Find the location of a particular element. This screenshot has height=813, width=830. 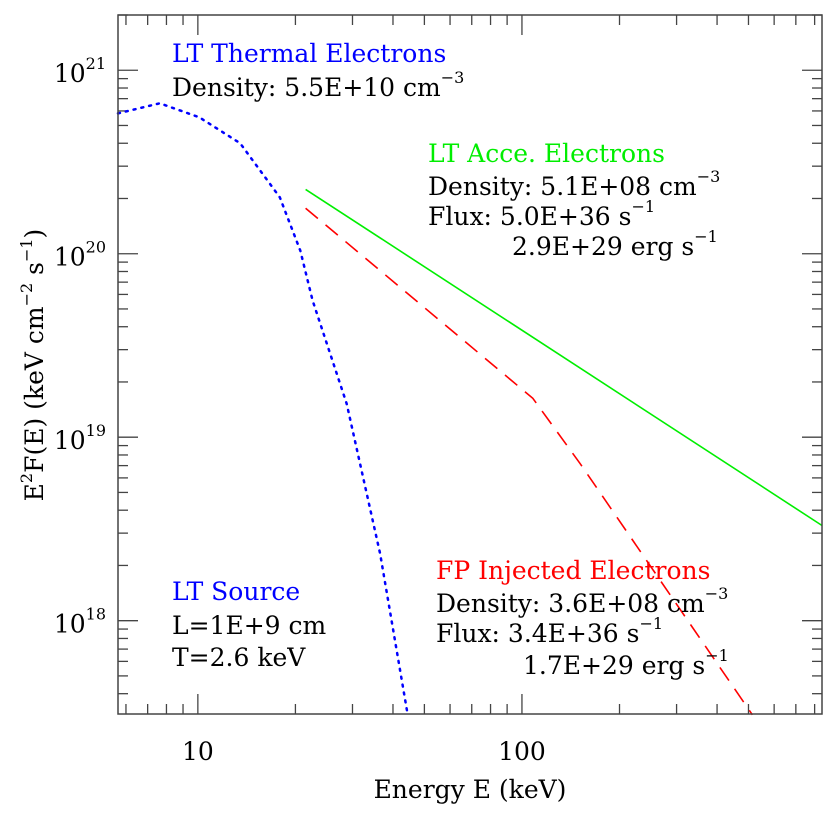

fp-title: FP Injected Electrons is located at coordinates (573, 570).